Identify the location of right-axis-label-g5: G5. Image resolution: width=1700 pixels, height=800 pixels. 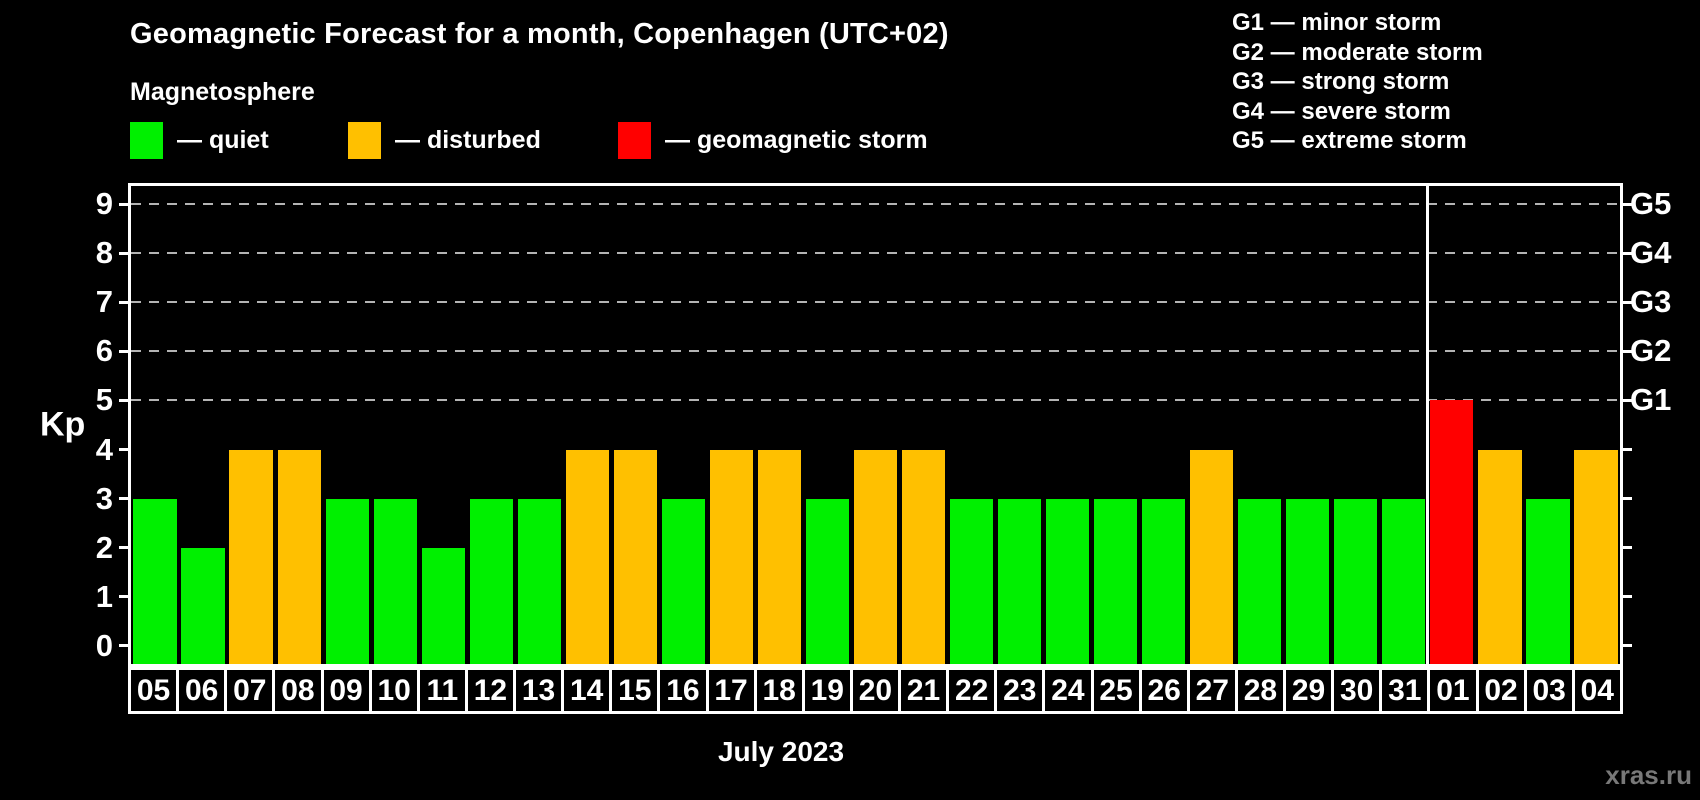
(1651, 204).